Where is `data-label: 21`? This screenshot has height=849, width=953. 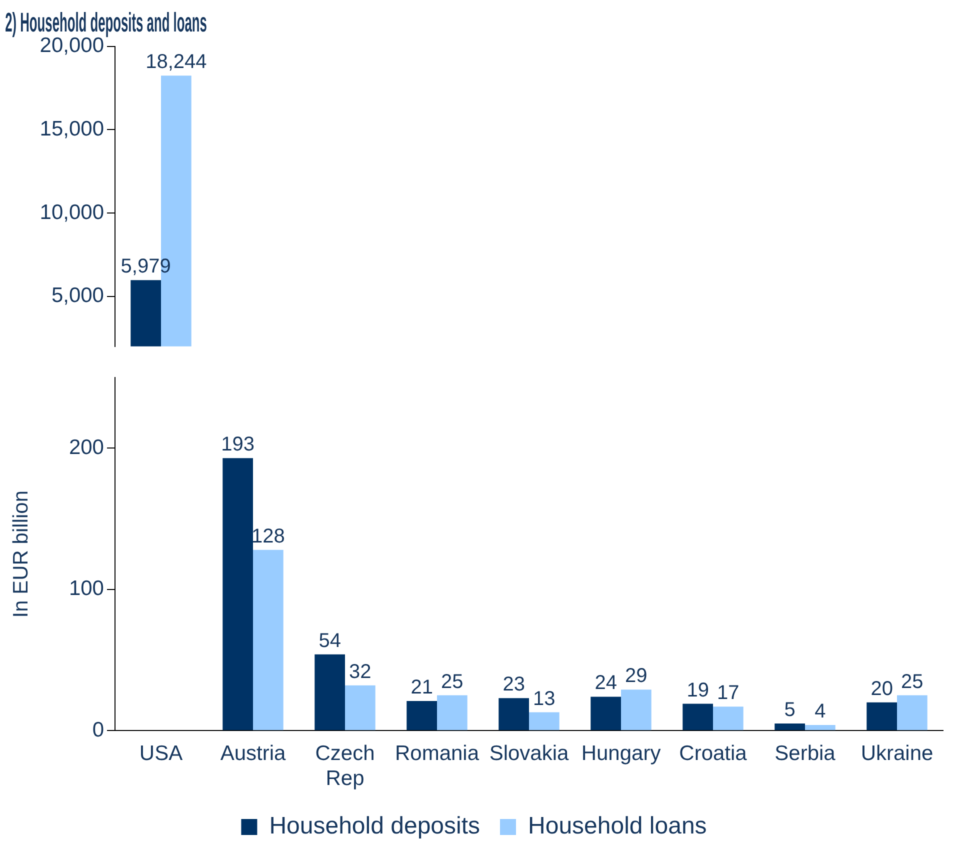 data-label: 21 is located at coordinates (421, 687).